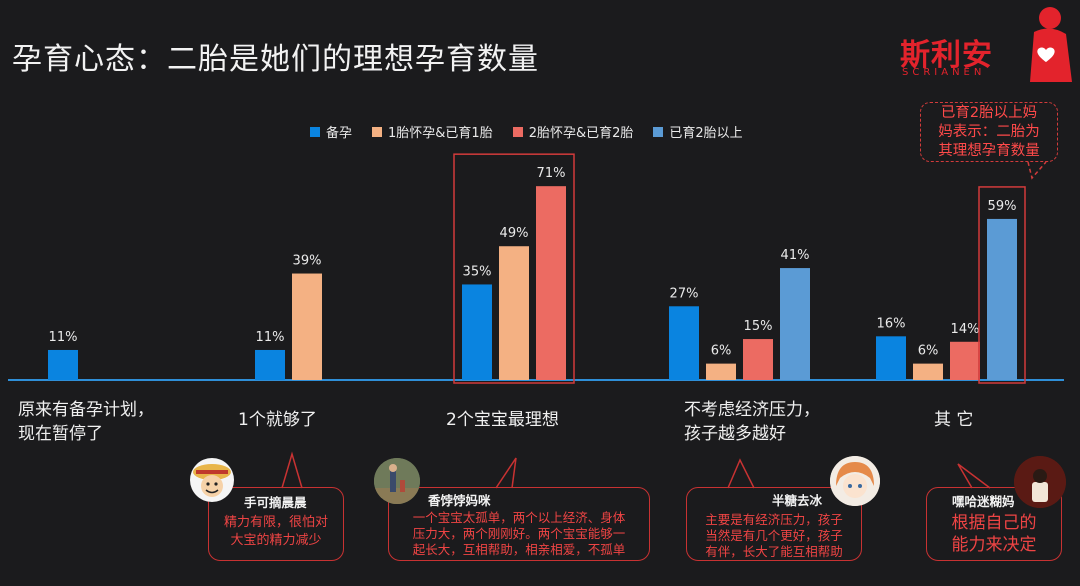 The width and height of the screenshot is (1080, 586). What do you see at coordinates (307, 261) in the screenshot?
I see `data-label: 39%` at bounding box center [307, 261].